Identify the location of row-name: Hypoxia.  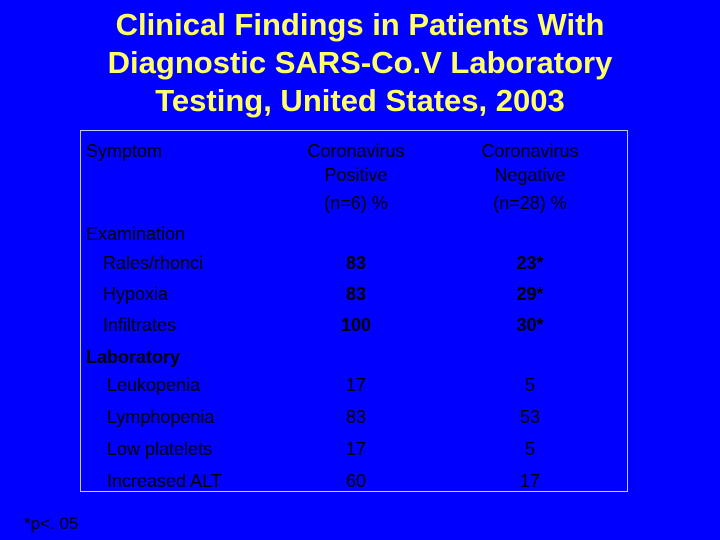
(136, 294).